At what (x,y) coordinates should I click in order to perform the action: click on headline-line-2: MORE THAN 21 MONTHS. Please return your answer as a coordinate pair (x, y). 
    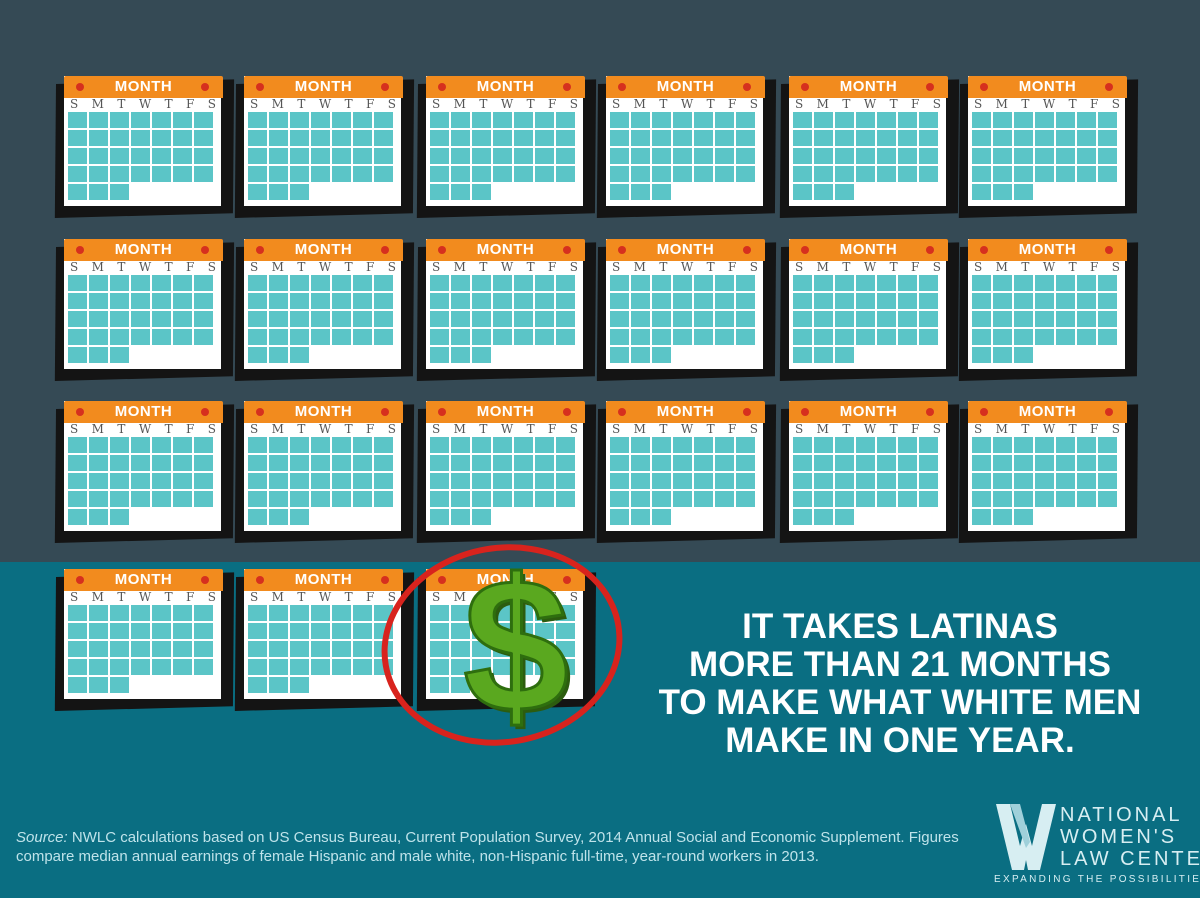
    Looking at the image, I should click on (900, 664).